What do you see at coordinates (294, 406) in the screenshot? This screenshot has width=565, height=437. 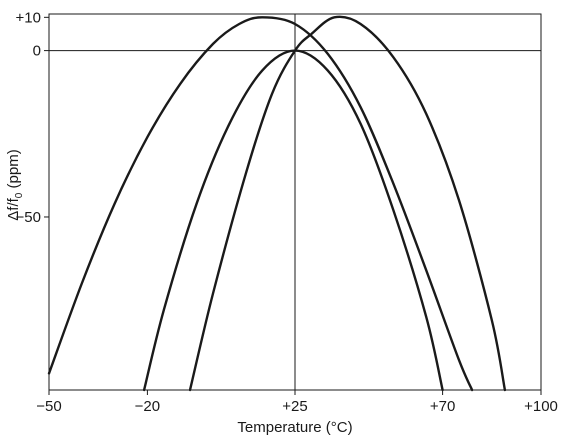 I see `x-tick-label: +25` at bounding box center [294, 406].